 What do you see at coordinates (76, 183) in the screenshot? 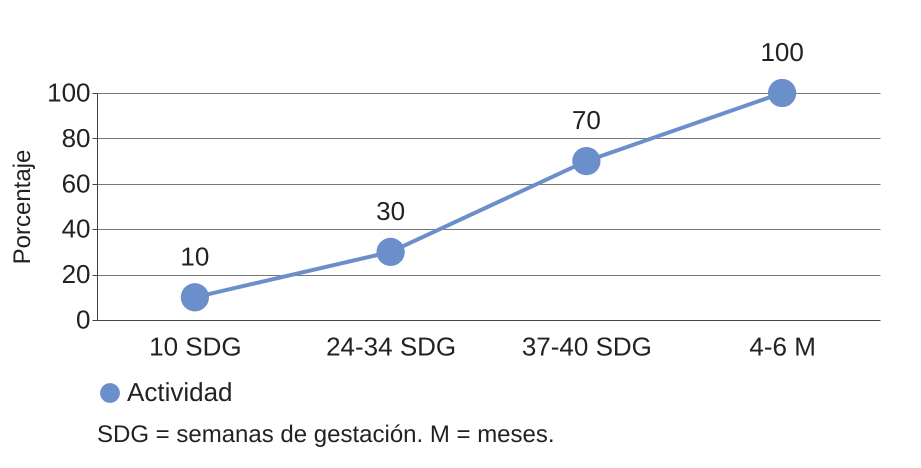
I see `y-tick-label: 60` at bounding box center [76, 183].